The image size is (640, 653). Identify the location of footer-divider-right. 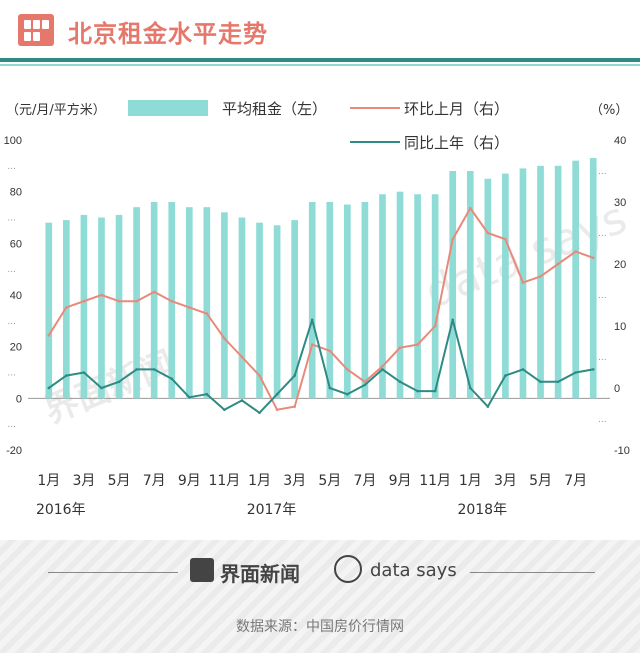
(532, 572).